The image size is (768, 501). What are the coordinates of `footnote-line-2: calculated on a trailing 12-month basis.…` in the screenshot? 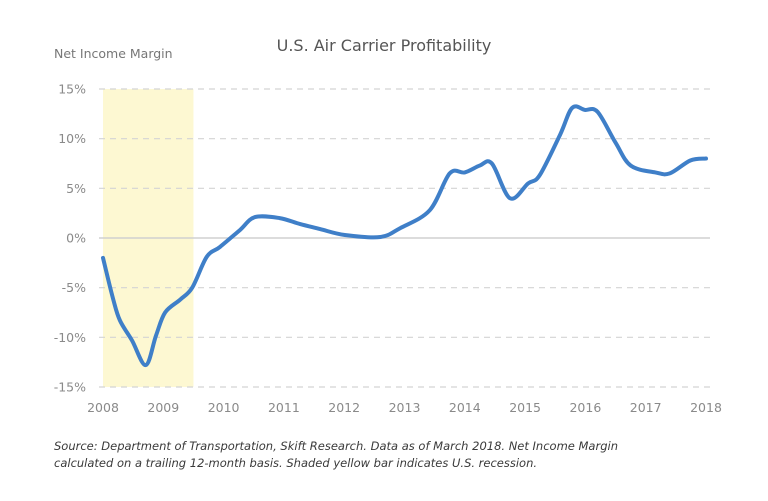 It's located at (296, 463).